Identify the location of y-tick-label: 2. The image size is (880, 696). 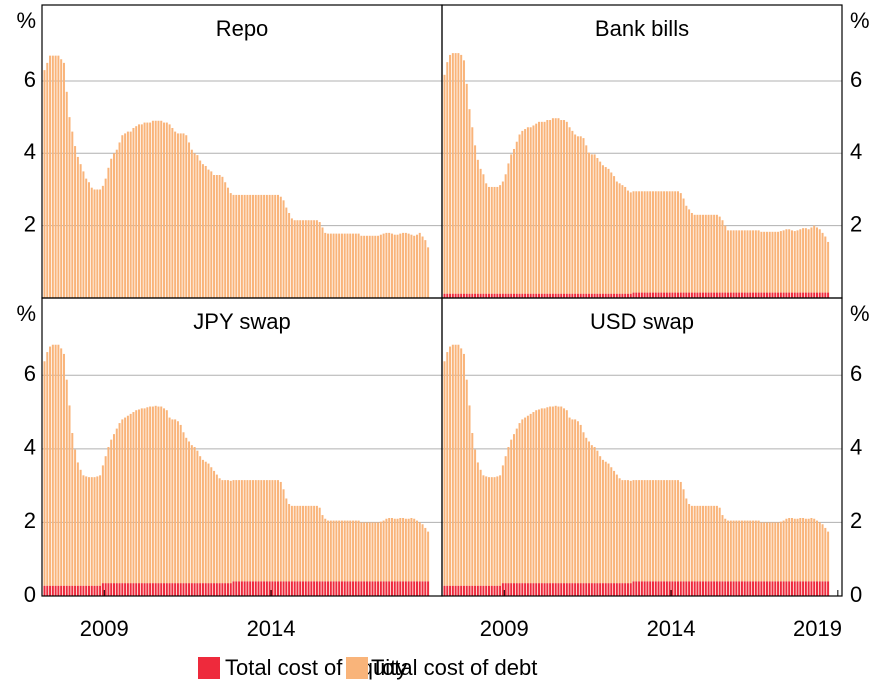
(856, 520).